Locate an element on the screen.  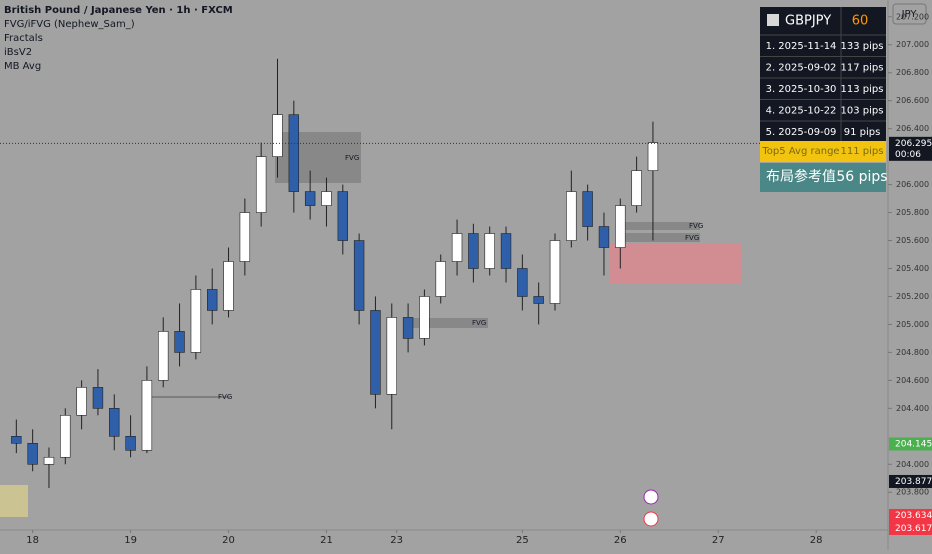
avg-value: 111 pips is located at coordinates (862, 151).